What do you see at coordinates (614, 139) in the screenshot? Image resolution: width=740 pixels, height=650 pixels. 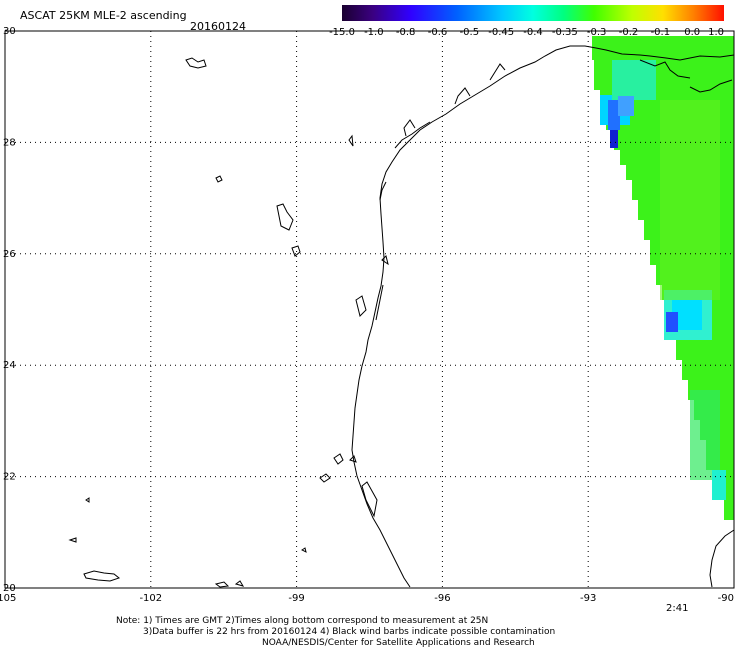 I see `swath-darkblue-patch` at bounding box center [614, 139].